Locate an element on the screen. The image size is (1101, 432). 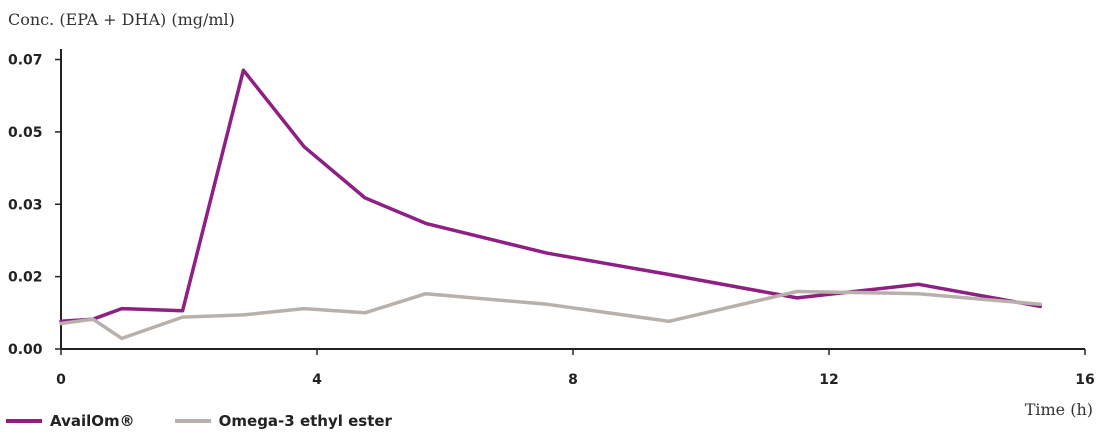
legend-swatch-availom is located at coordinates (24, 421).